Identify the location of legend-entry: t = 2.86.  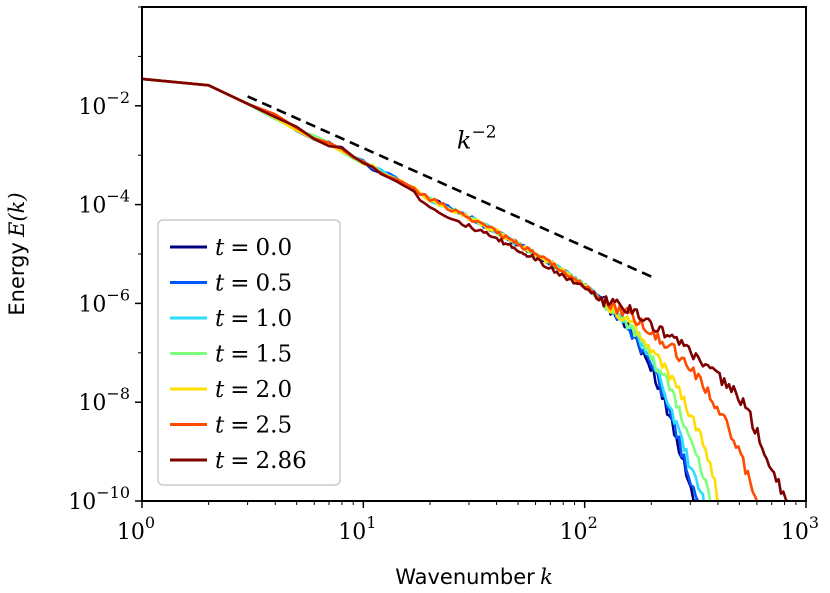
(238, 461).